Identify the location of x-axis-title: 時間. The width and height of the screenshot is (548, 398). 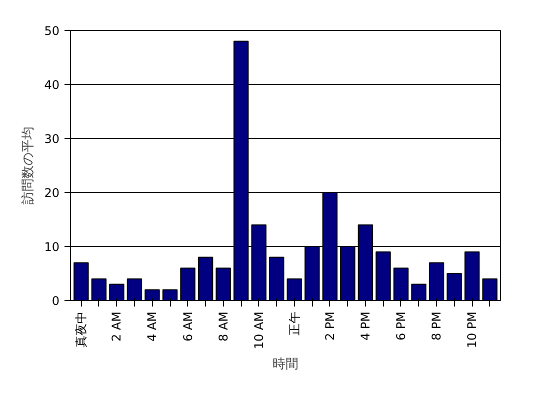
(285, 364).